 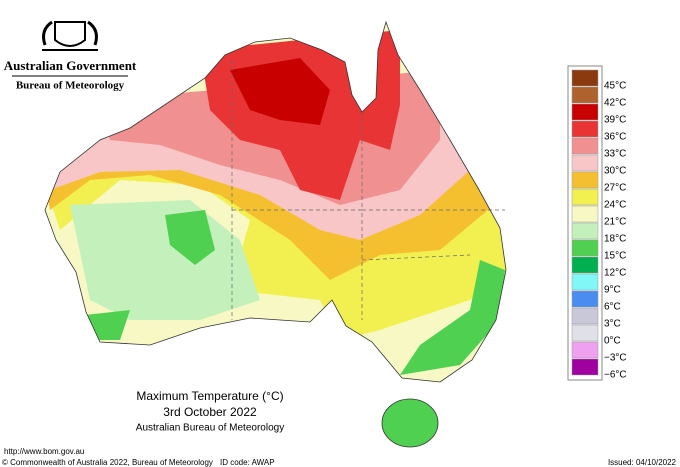 What do you see at coordinates (615, 358) in the screenshot?
I see `legend-label: −3°C` at bounding box center [615, 358].